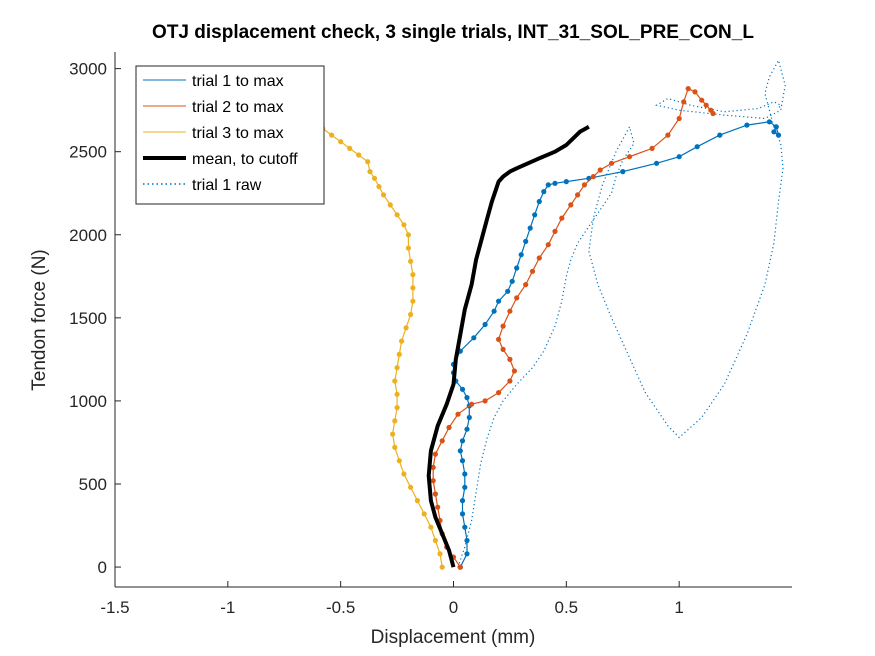 This screenshot has width=875, height=656. What do you see at coordinates (245, 159) in the screenshot?
I see `legend-label-mean: mean, to cutoff` at bounding box center [245, 159].